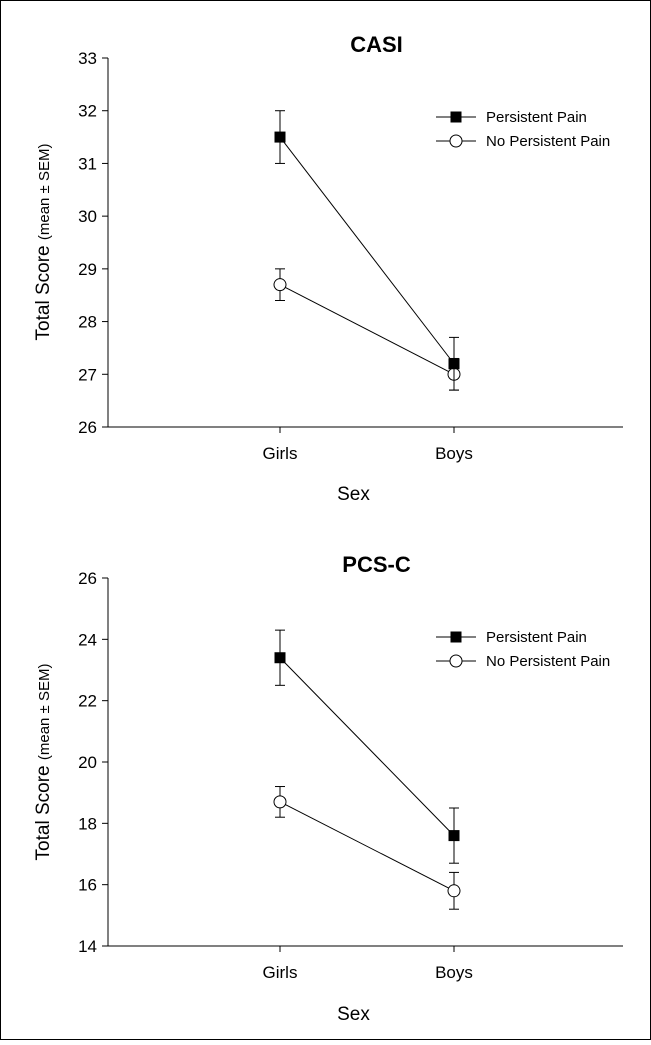  Describe the element at coordinates (87, 111) in the screenshot. I see `y-tick-label: 32` at that location.